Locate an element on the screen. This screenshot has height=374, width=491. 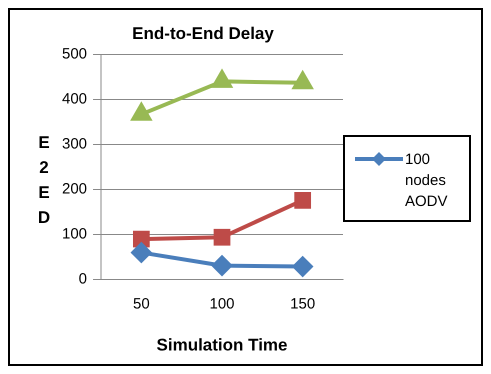
x-axis-title: Simulation Time is located at coordinates (222, 344).